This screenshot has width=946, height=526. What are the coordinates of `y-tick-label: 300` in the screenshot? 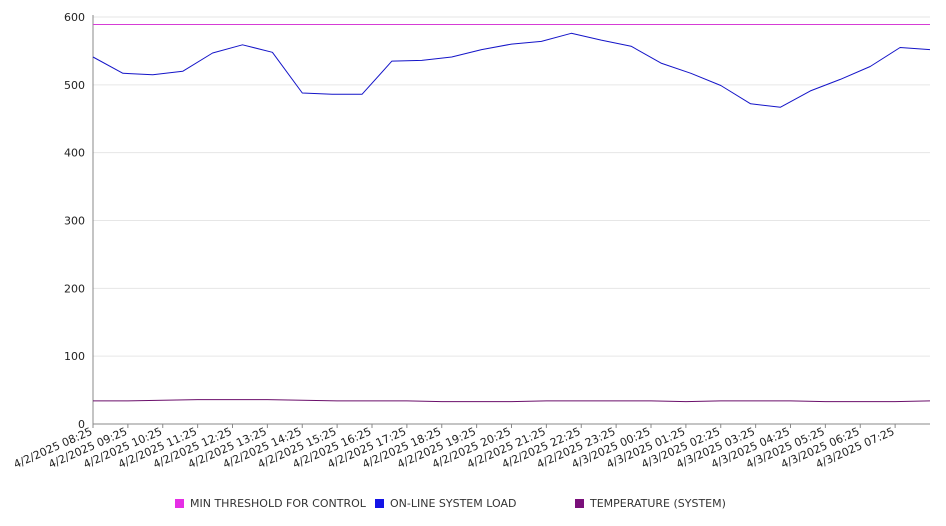 It's located at (74, 221).